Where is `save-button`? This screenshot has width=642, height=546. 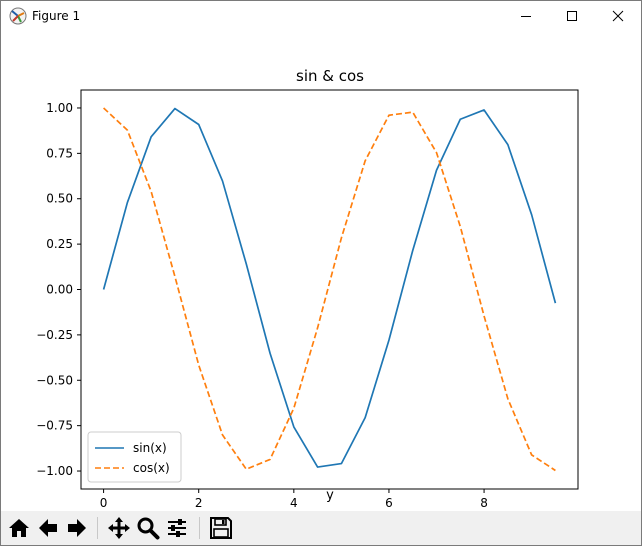
save-button is located at coordinates (221, 528).